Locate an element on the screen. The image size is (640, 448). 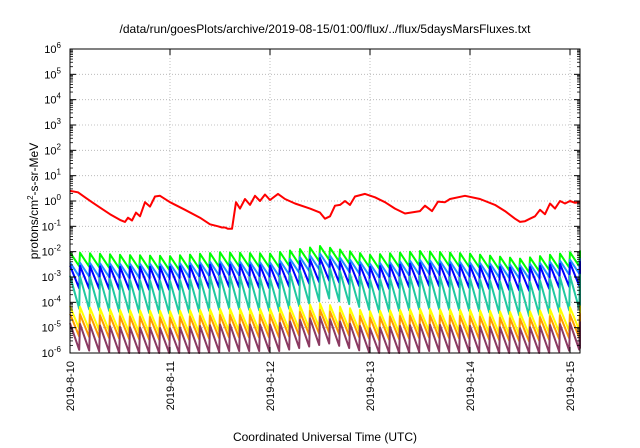
y-tick-label-exponent: 6 is located at coordinates (59, 45).